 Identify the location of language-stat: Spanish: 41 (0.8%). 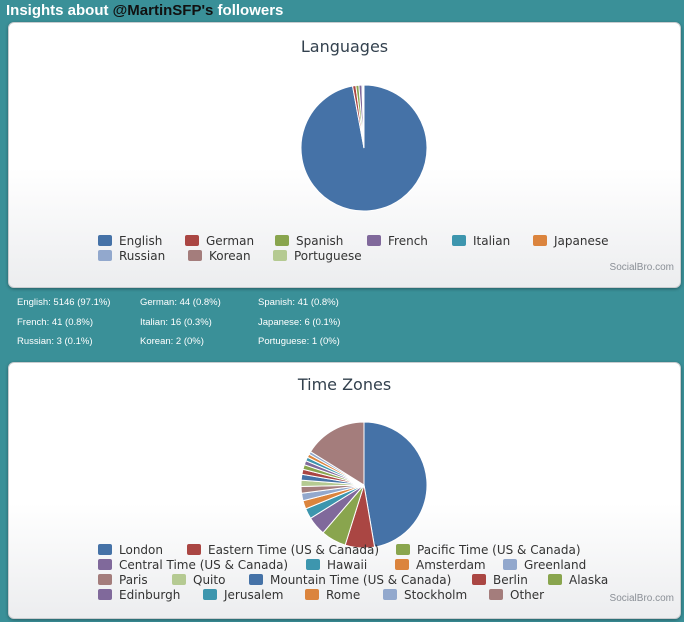
(298, 302).